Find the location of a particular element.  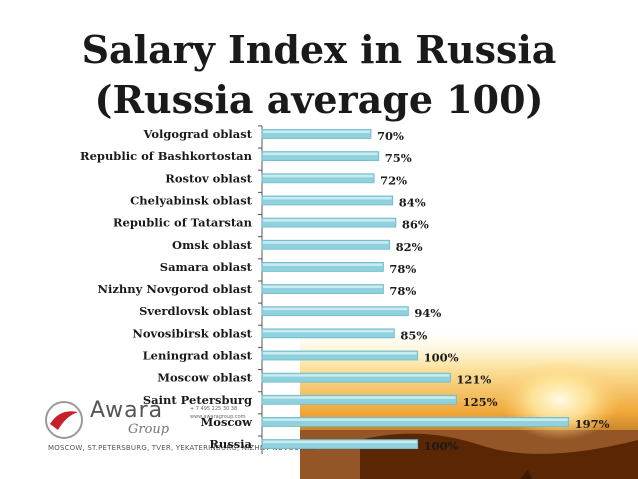

category-label: Republic of Bashkortostan is located at coordinates (166, 156).